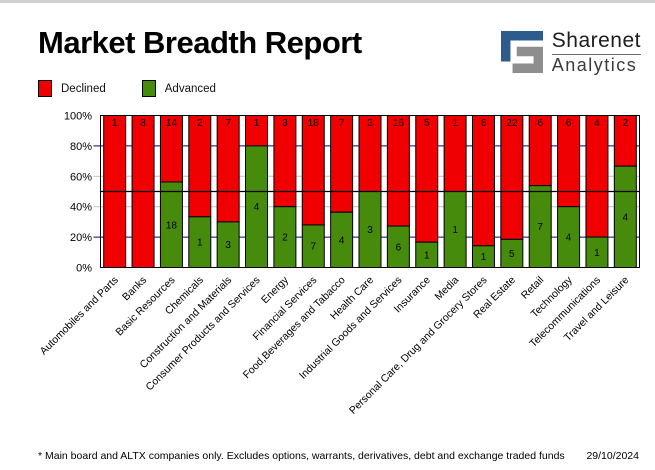 The height and width of the screenshot is (470, 655). What do you see at coordinates (596, 55) in the screenshot?
I see `logo-divider` at bounding box center [596, 55].